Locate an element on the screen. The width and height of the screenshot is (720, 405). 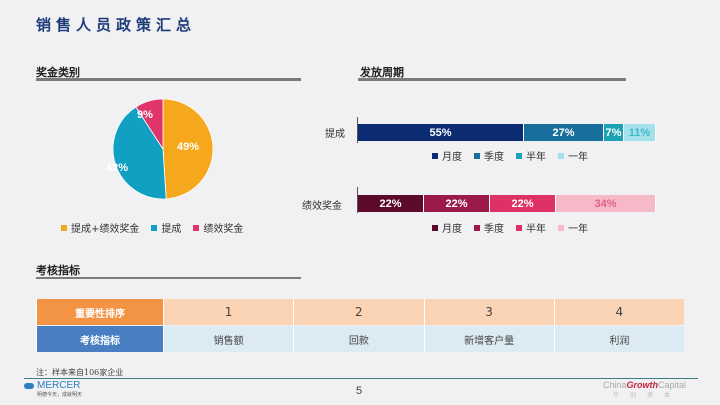
mercer-logo: MERCER 明德今天，成就明天 is located at coordinates (53, 389).